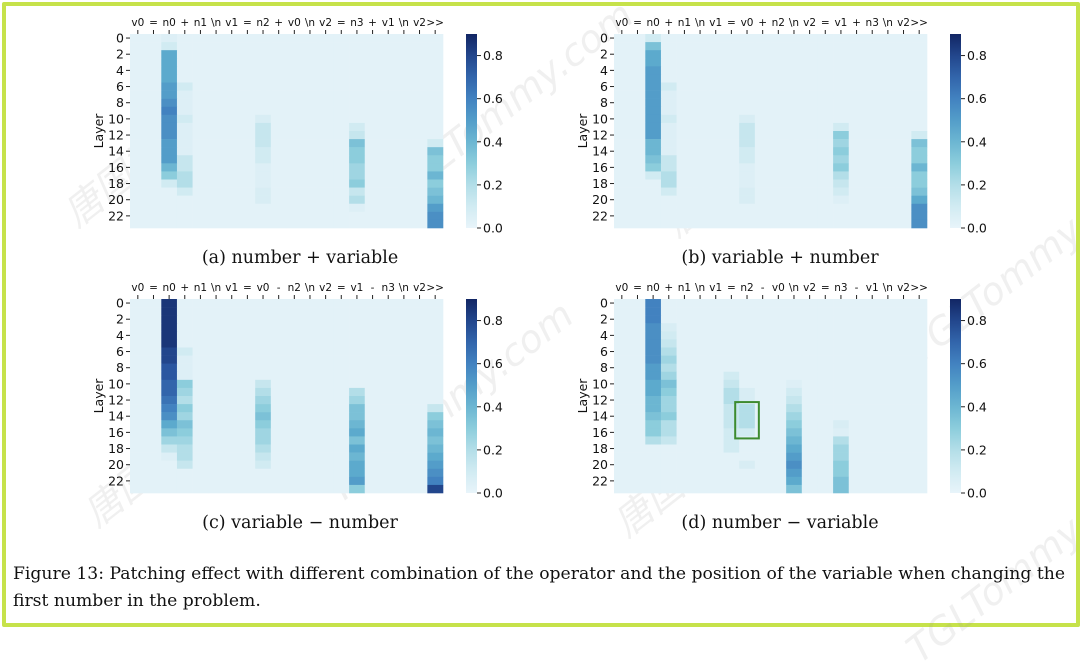 The image size is (1080, 672). Describe the element at coordinates (621, 23) in the screenshot. I see `token-label: v0` at that location.